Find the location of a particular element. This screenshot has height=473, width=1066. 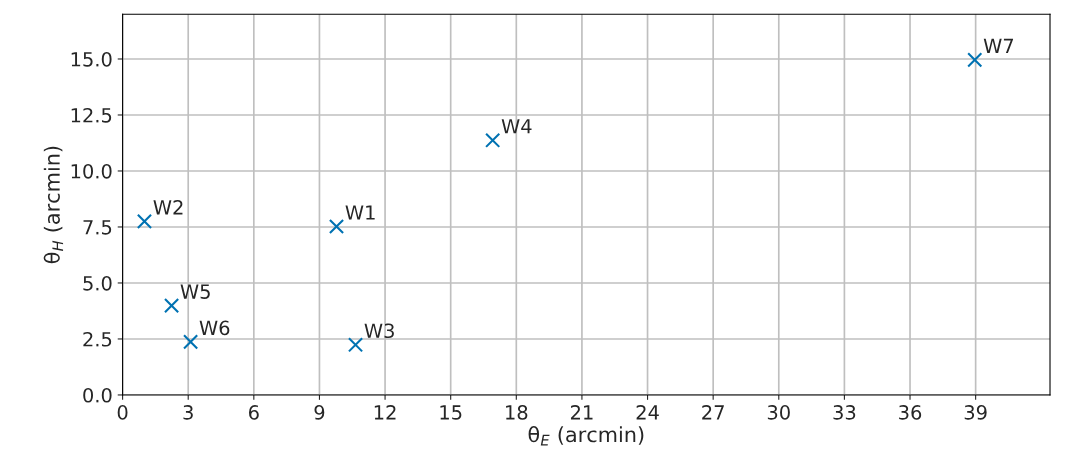

x-tick-label: 27 is located at coordinates (713, 412).